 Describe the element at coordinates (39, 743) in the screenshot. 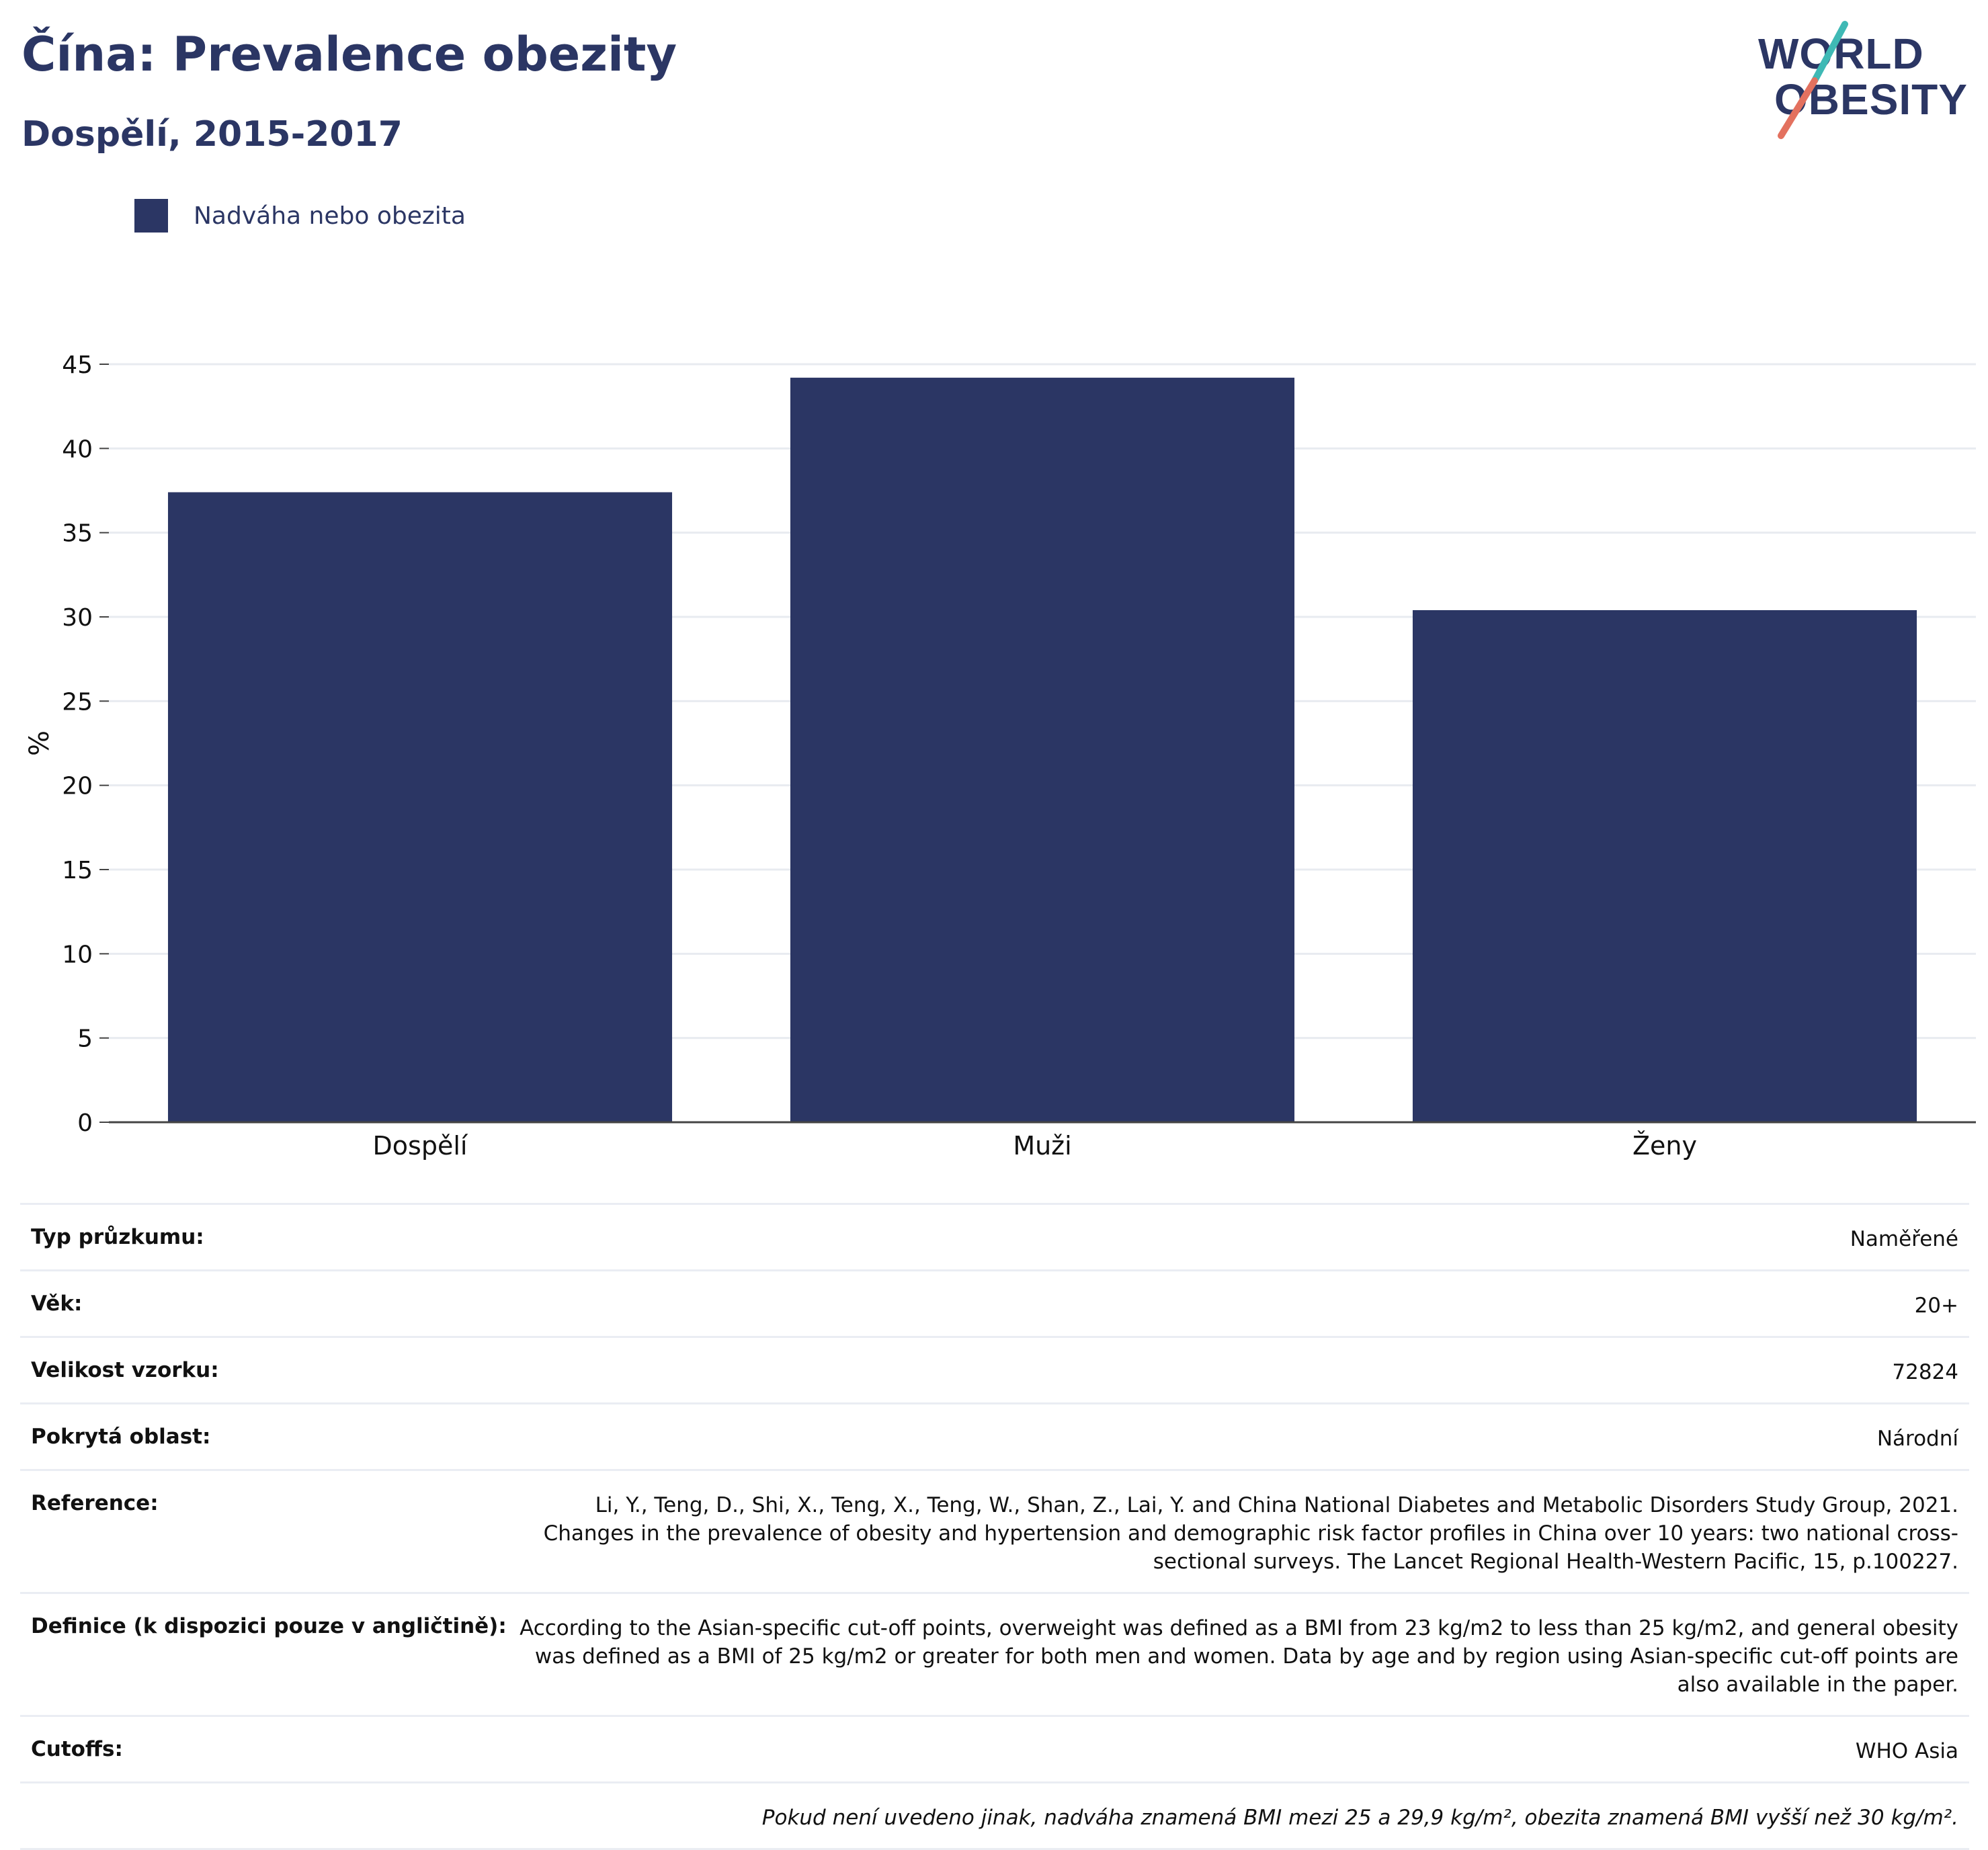

I see `y-axis-label: %` at that location.